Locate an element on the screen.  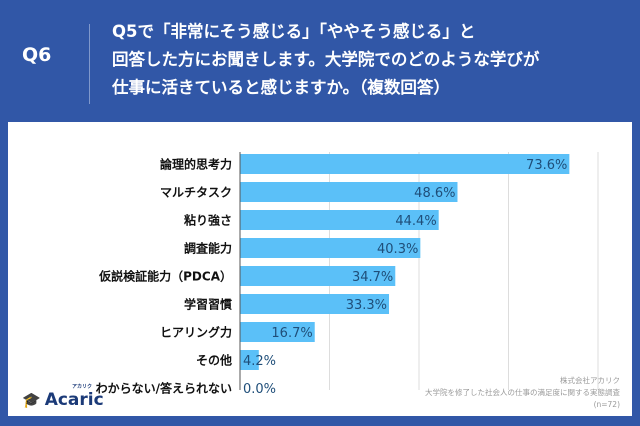
data-label: 73.6% is located at coordinates (546, 165).